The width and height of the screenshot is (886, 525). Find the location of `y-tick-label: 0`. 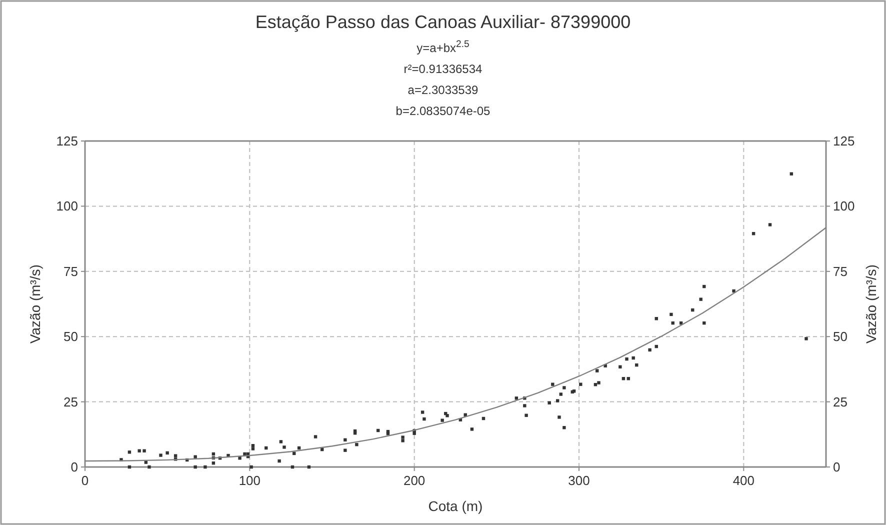

y-tick-label: 0 is located at coordinates (74, 467).